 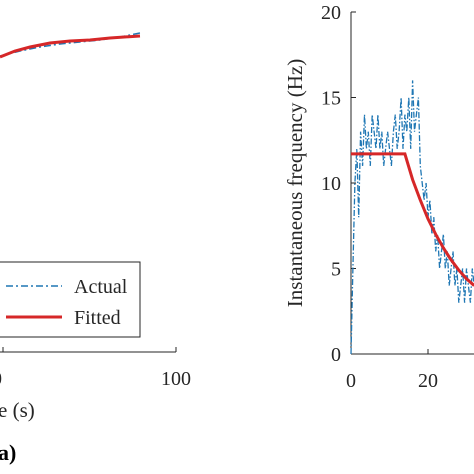 I want to click on left-series-fitted, so click(x=70, y=46).